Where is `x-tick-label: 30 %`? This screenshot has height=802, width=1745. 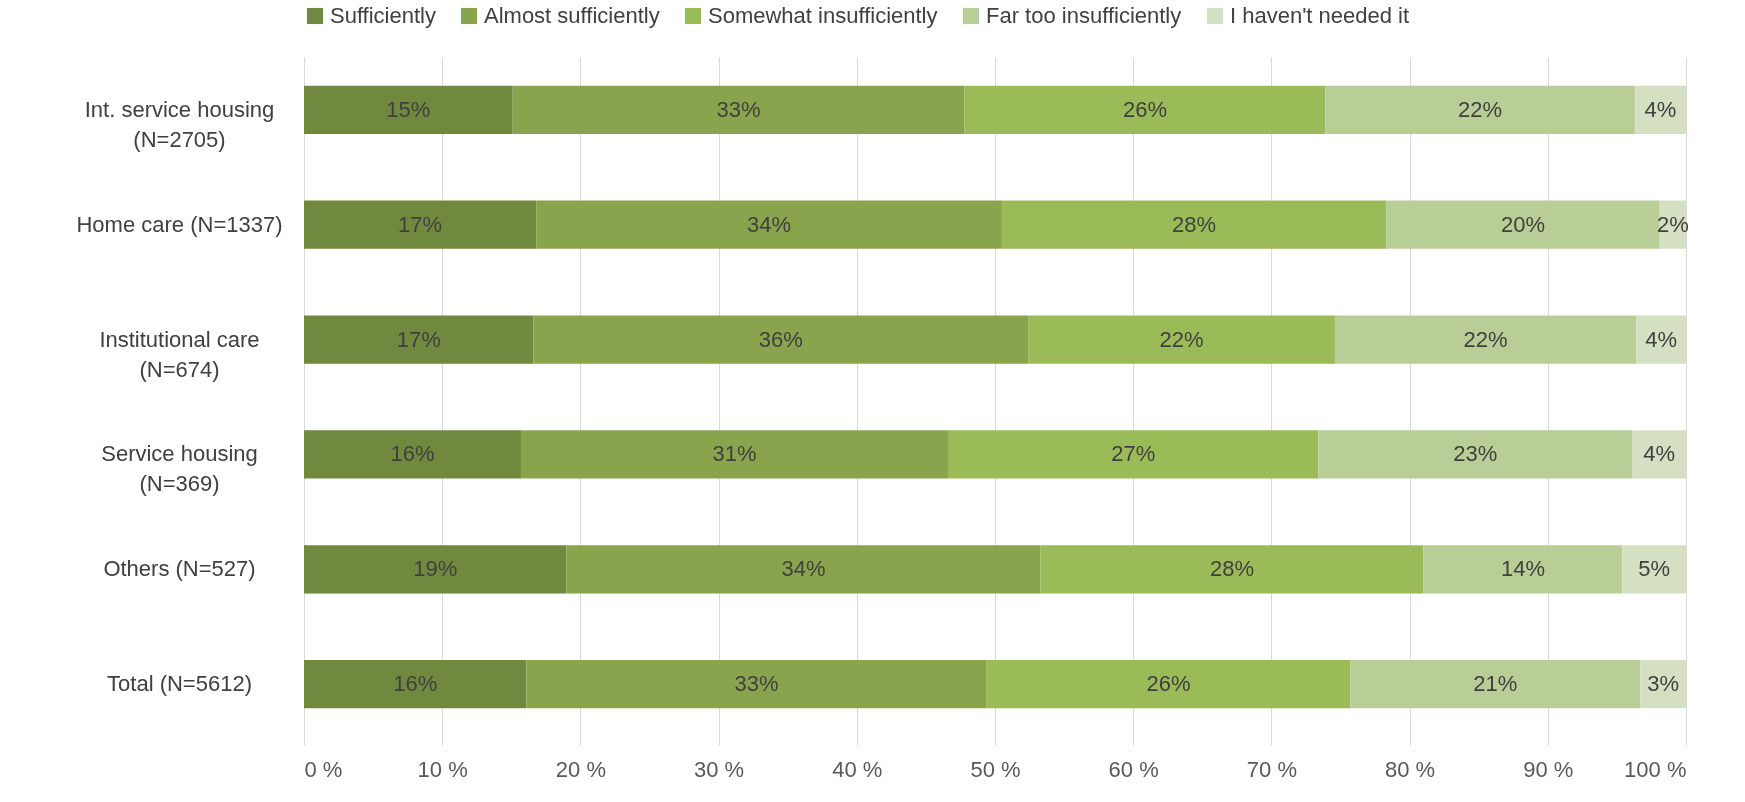
x-tick-label: 30 % is located at coordinates (719, 769).